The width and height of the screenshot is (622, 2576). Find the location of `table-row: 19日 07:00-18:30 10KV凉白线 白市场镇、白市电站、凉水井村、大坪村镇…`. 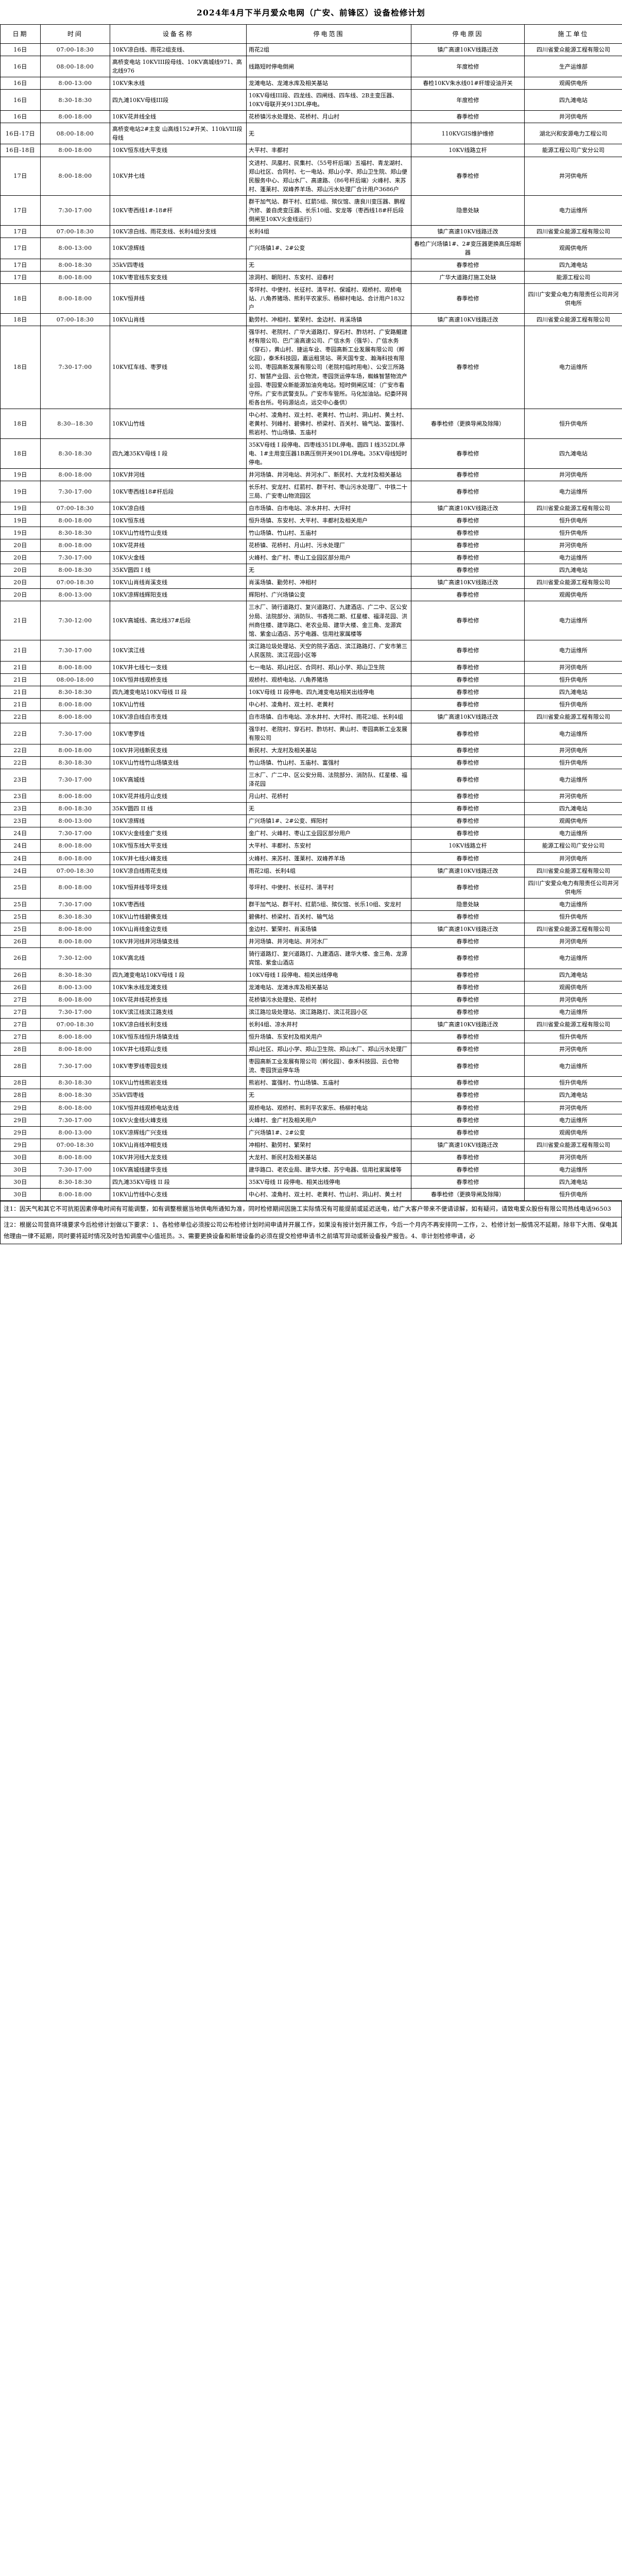

table-row: 19日 07:00-18:30 10KV凉白线 白市场镇、白市电站、凉水井村、大坪村镇… is located at coordinates (311, 508).